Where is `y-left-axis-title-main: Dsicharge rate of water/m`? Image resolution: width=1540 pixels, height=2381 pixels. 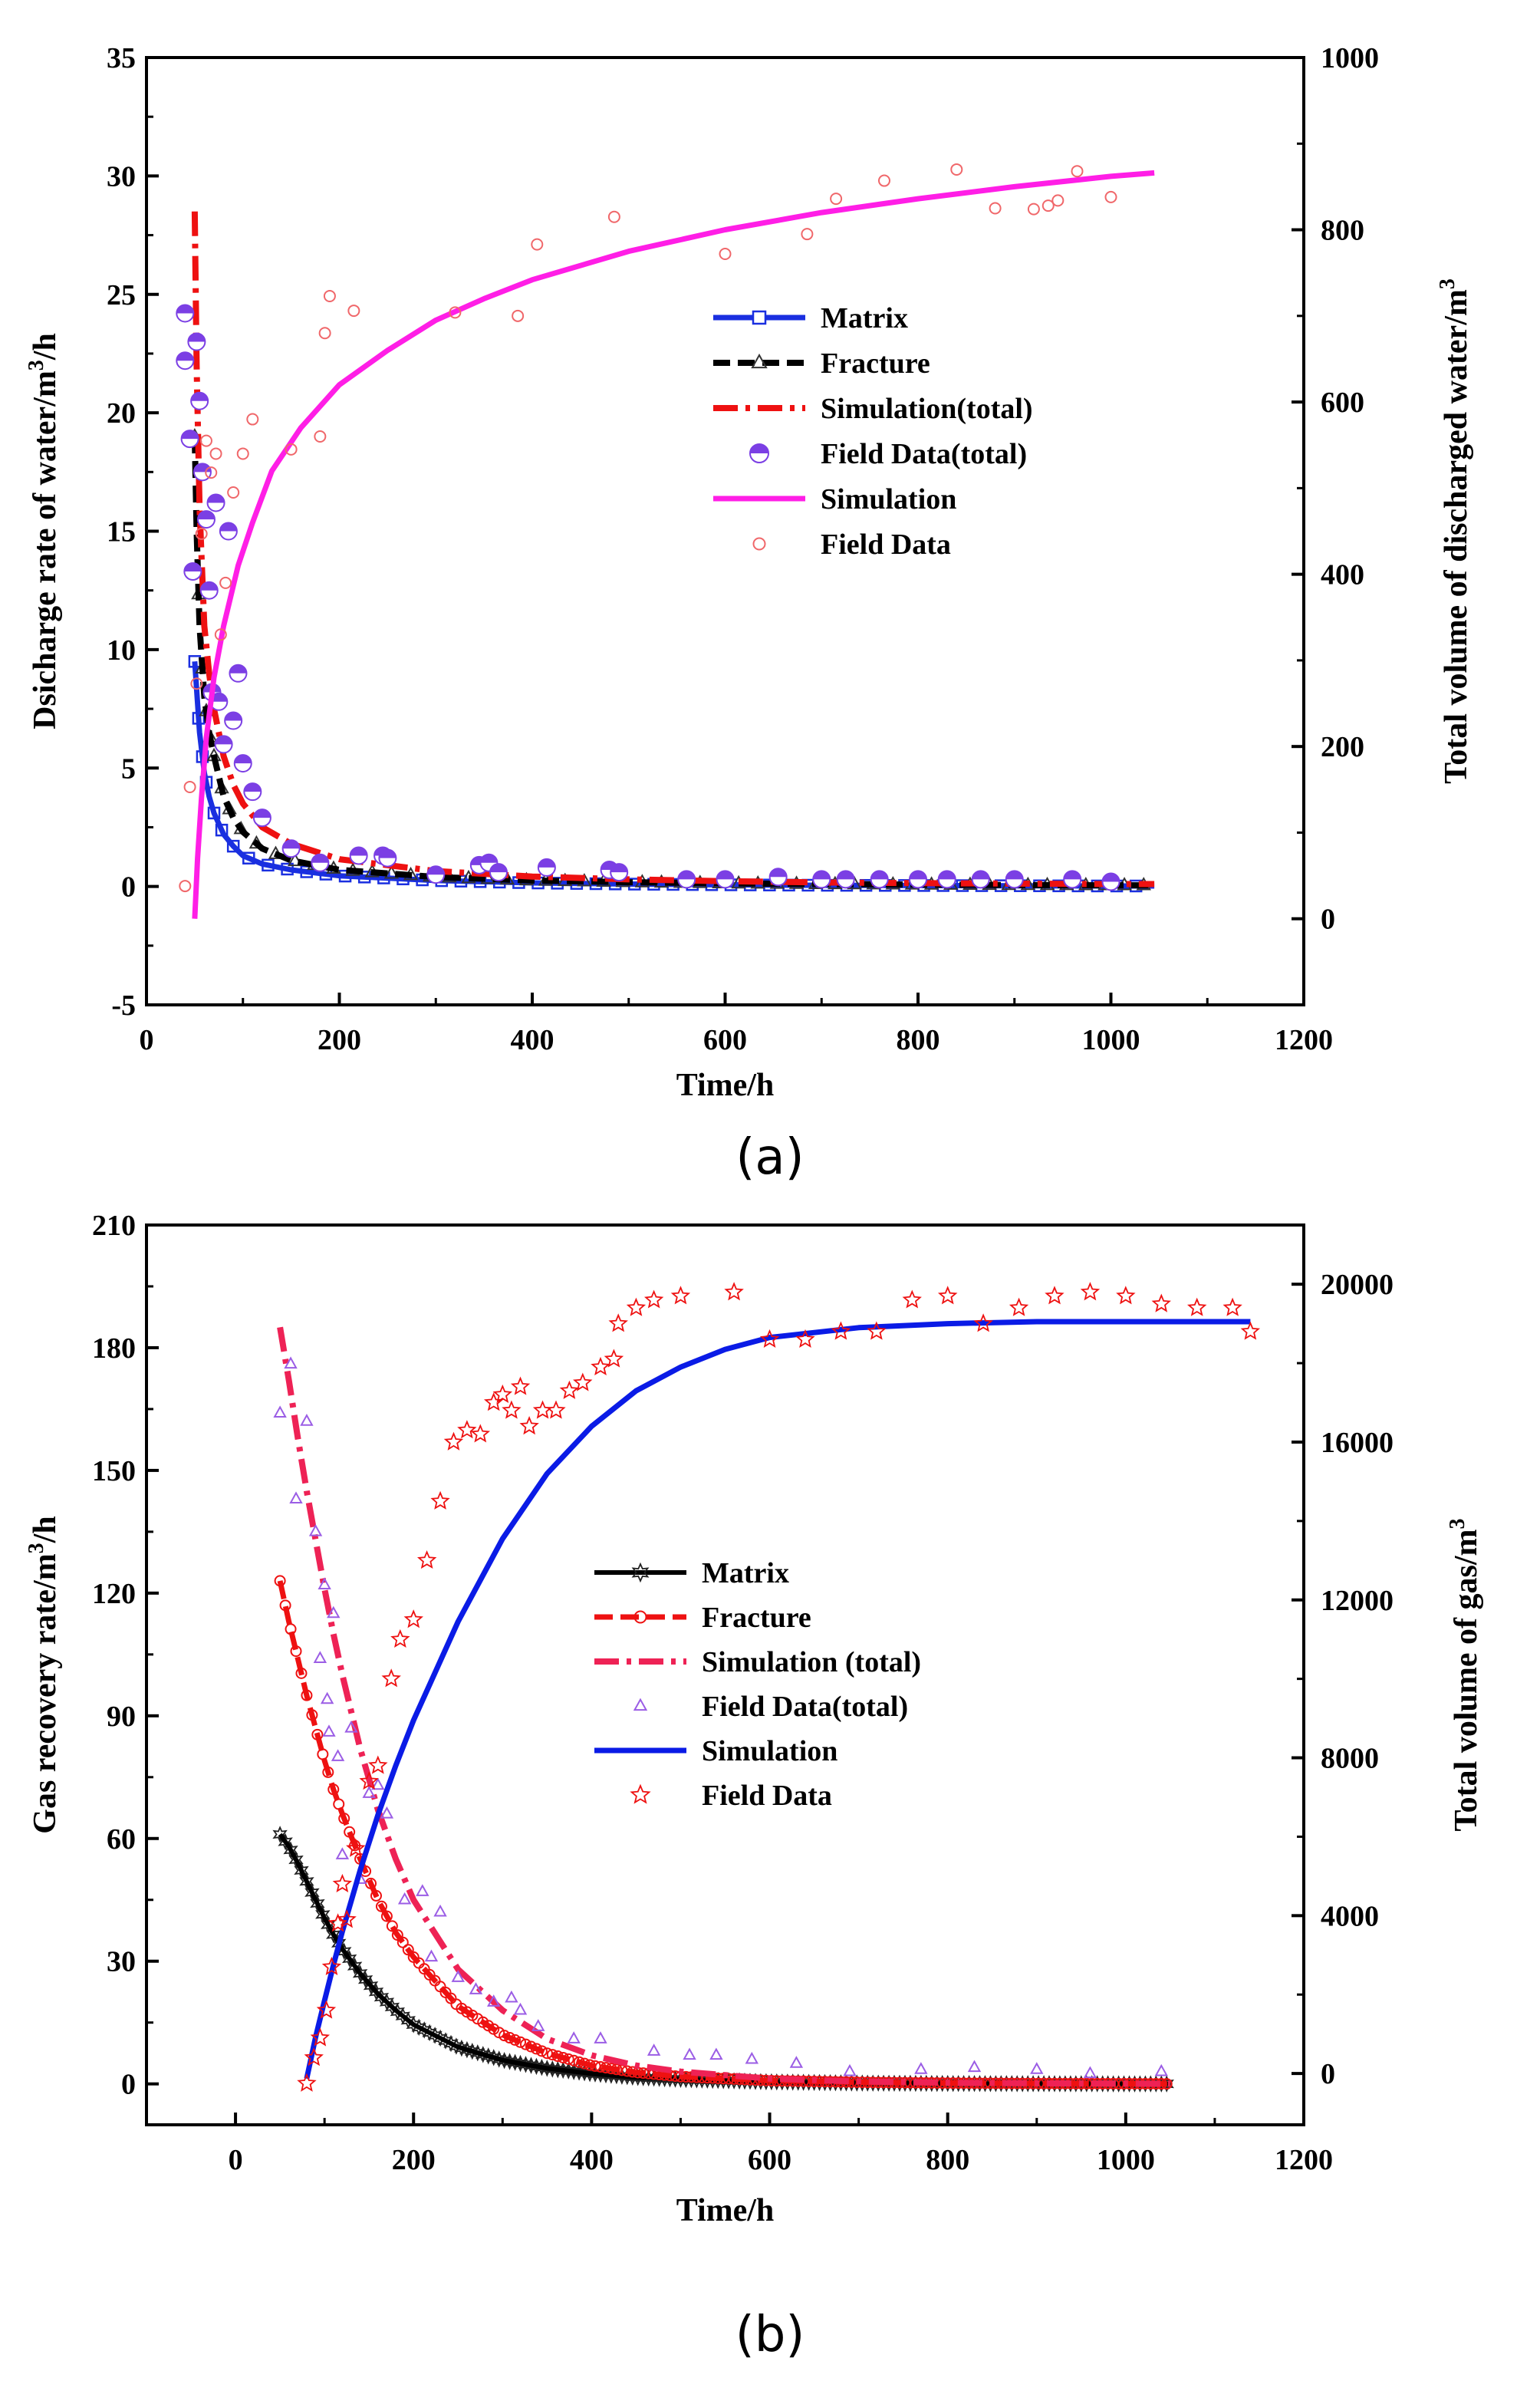 y-left-axis-title-main: Dsicharge rate of water/m is located at coordinates (45, 549).